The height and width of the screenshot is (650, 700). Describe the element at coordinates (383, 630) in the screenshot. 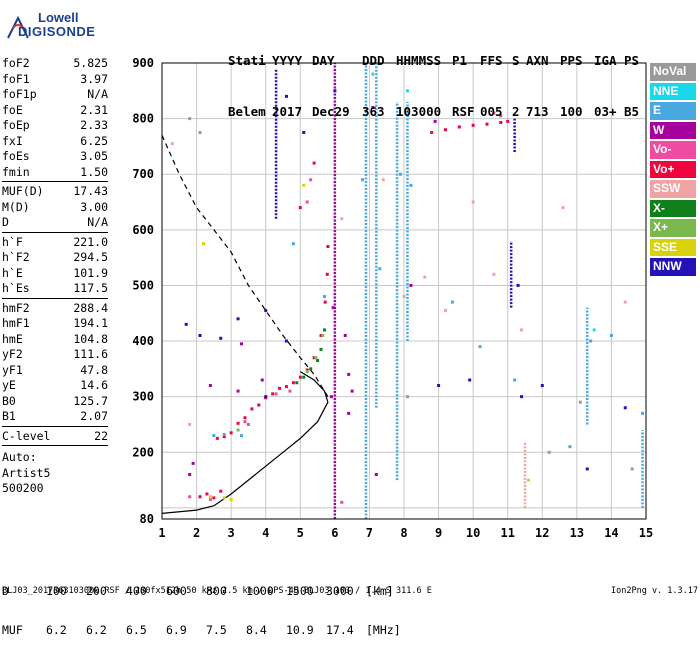

I see `muf-frequency-unit: [MHz]` at that location.